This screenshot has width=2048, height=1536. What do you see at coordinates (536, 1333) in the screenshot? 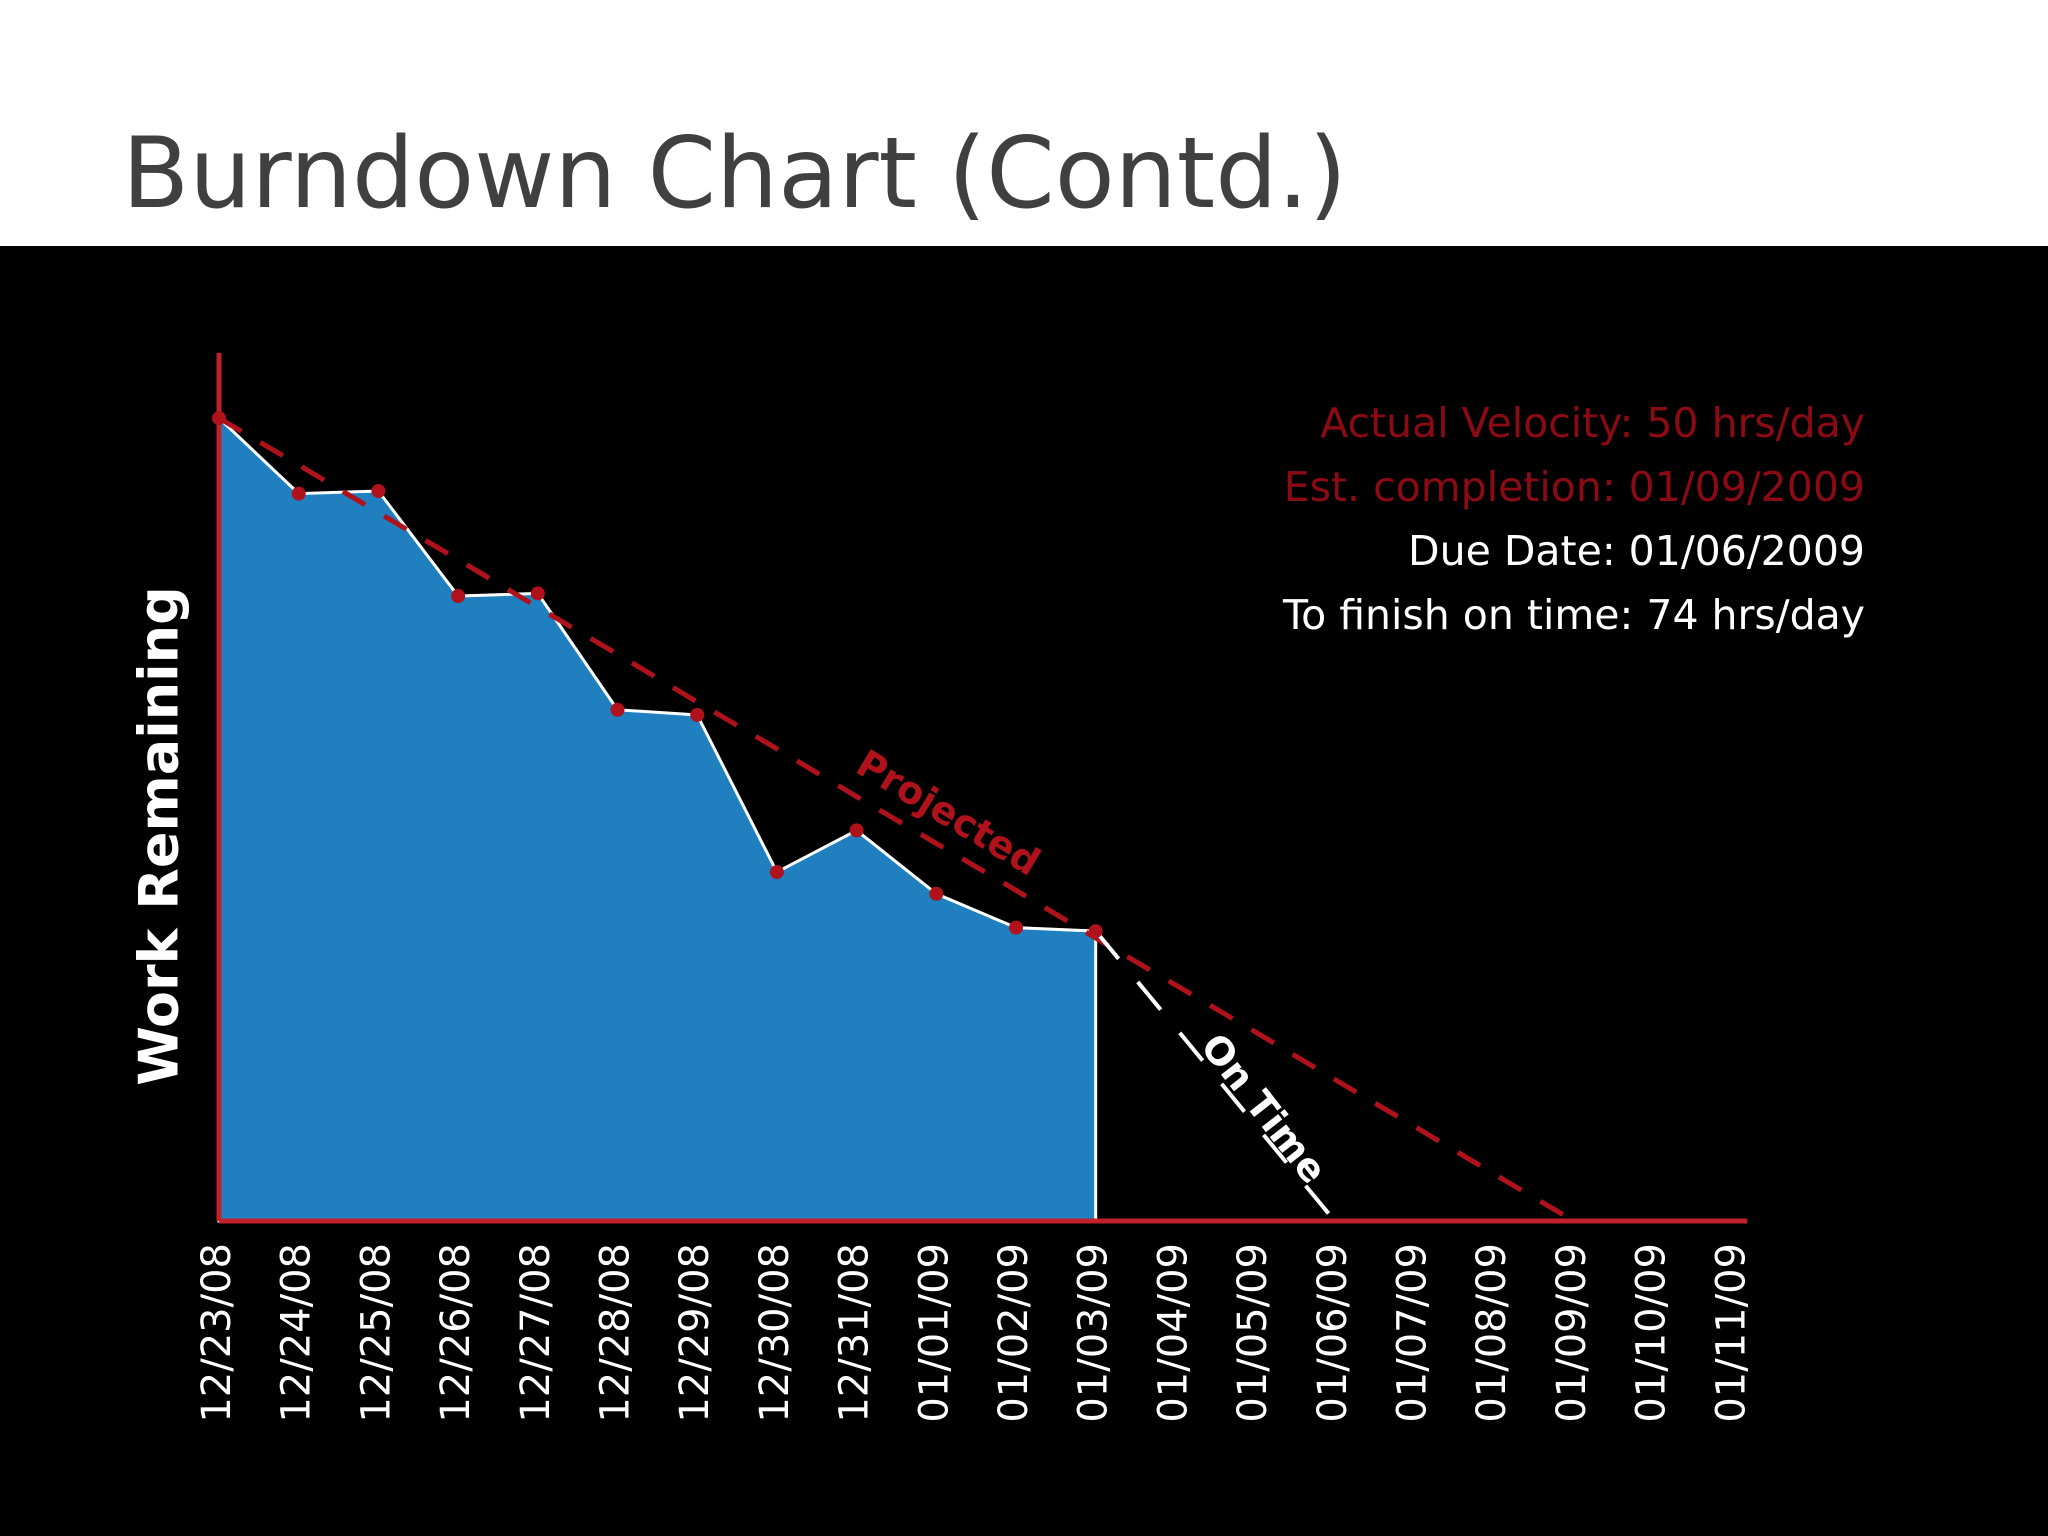
I see `x-tick-label: 12/27/08` at bounding box center [536, 1333].